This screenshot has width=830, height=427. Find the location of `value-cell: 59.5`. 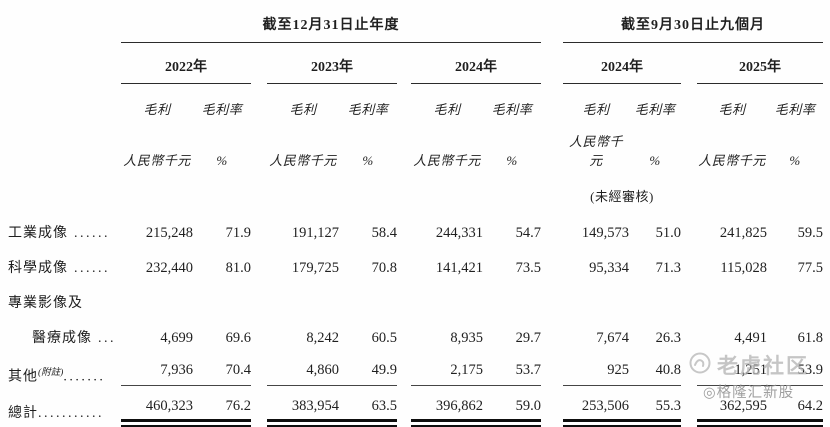

value-cell: 59.5 is located at coordinates (810, 233).